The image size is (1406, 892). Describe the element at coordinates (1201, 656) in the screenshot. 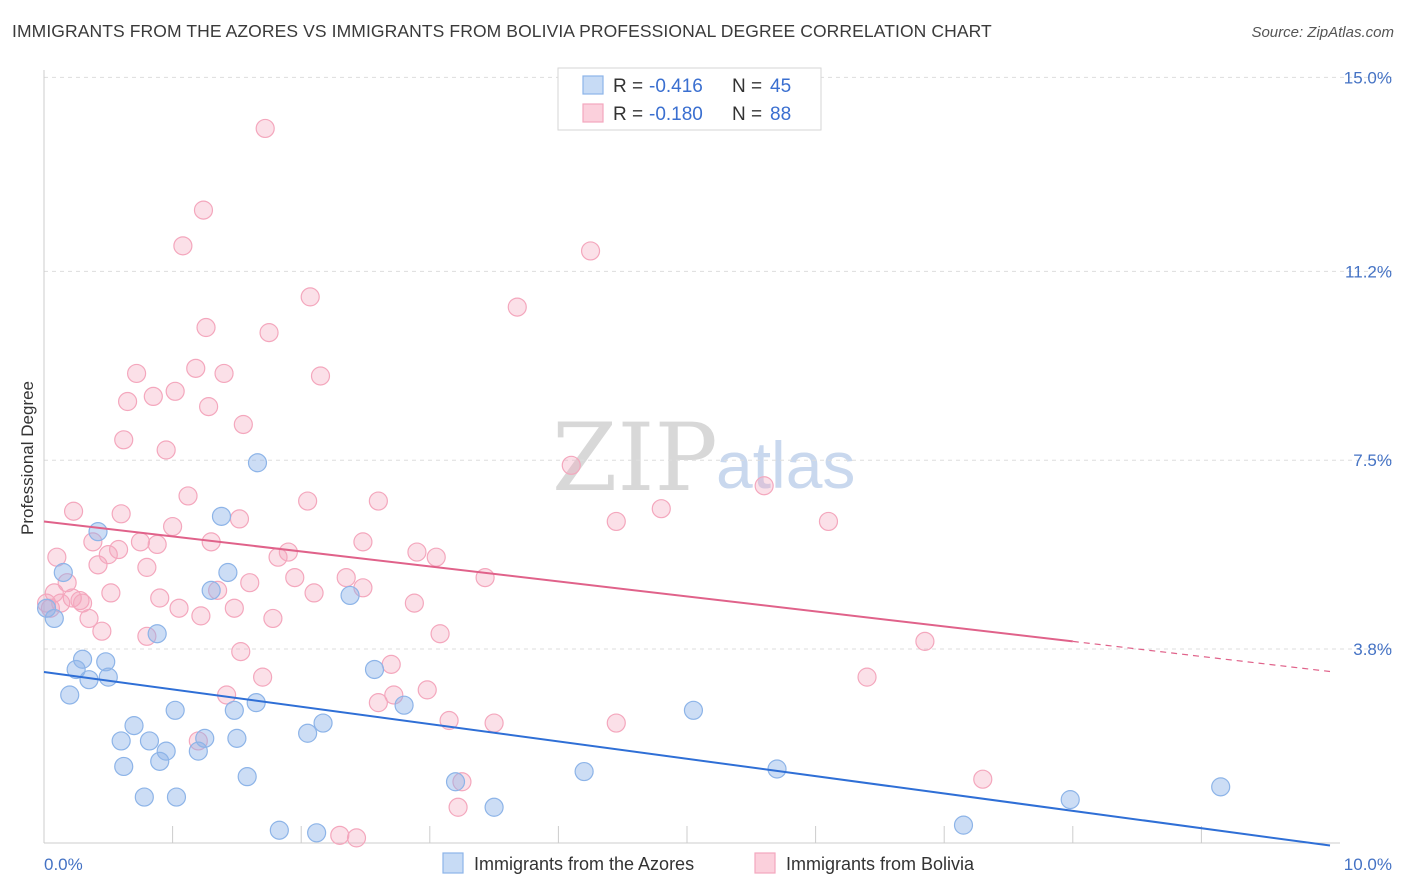

I see `trend-line-bolivia-extension` at that location.